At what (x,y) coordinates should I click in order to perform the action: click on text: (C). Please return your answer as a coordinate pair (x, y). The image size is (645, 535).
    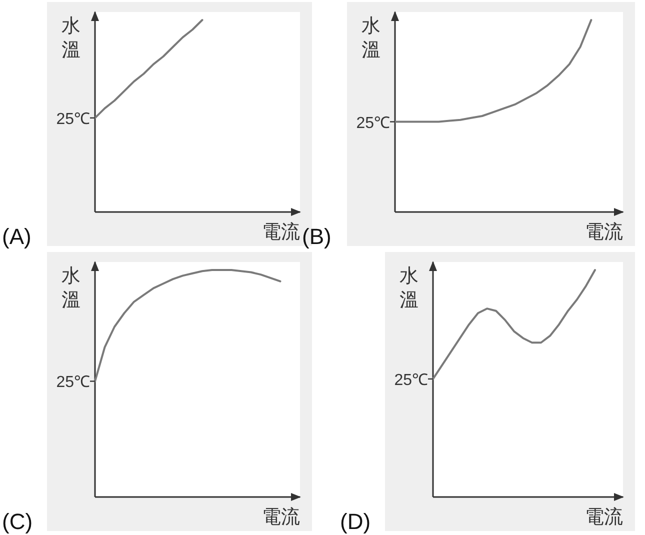
    Looking at the image, I should click on (17, 521).